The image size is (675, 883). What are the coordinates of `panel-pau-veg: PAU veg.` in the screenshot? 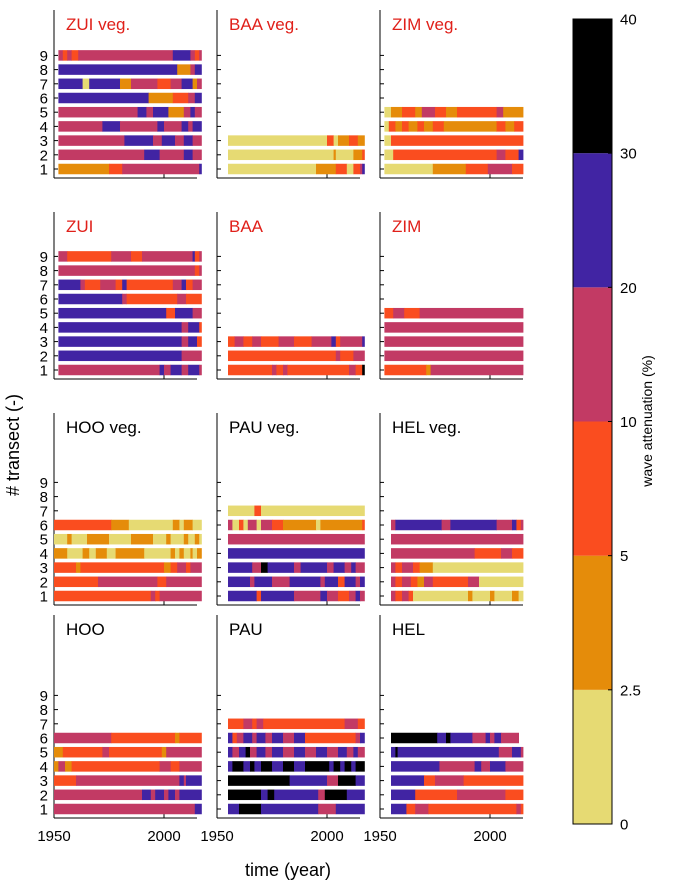 It's located at (290, 509).